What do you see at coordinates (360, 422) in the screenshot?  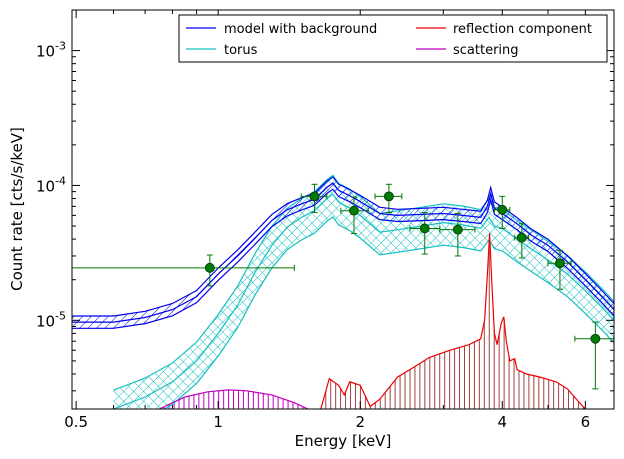 I see `x-tick-label: 2` at bounding box center [360, 422].